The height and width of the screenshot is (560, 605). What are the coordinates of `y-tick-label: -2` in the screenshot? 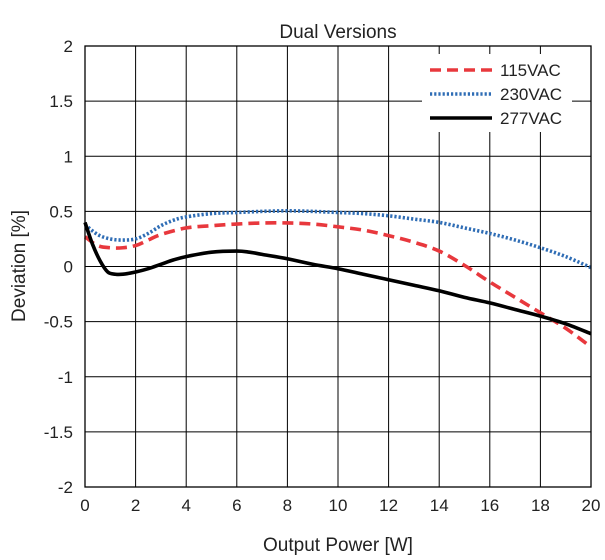 It's located at (65, 487).